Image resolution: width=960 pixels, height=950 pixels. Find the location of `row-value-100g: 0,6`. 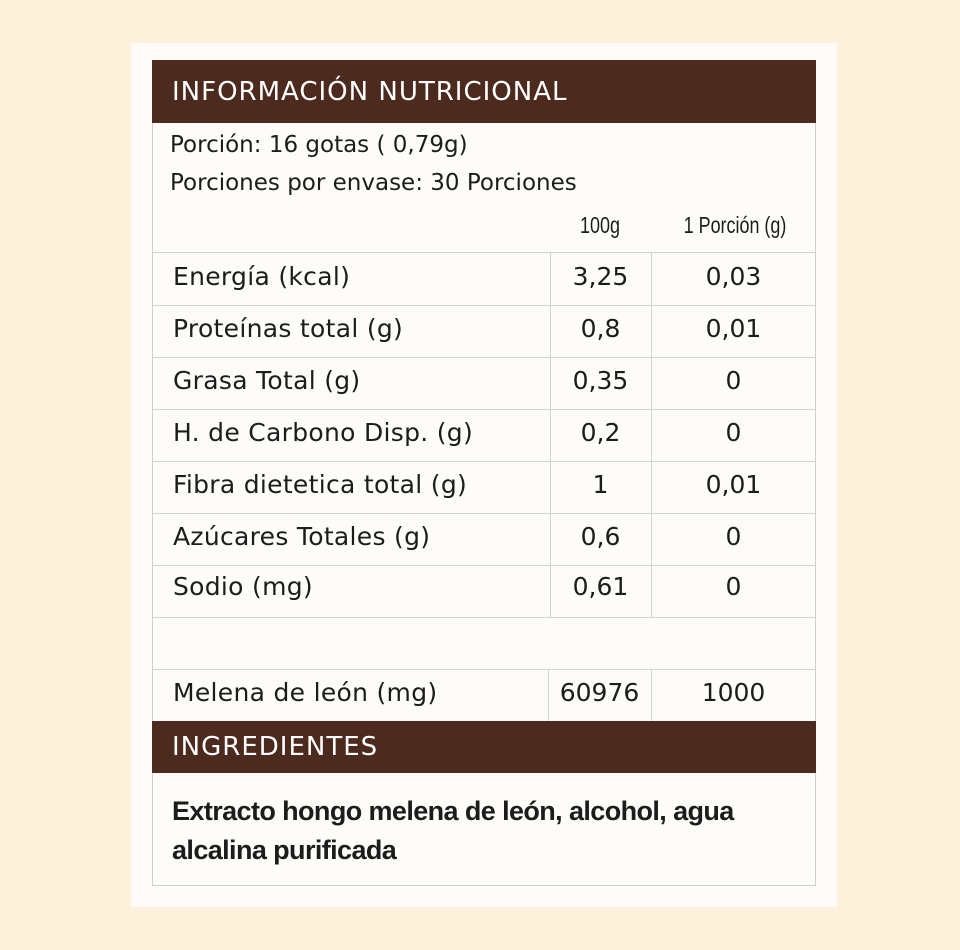

row-value-100g: 0,6 is located at coordinates (600, 536).